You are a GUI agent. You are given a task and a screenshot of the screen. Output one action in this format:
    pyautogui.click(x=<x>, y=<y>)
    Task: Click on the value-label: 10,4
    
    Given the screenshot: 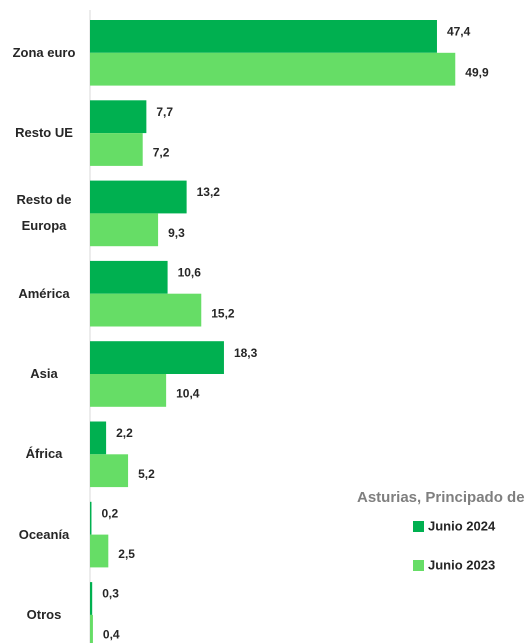 What is the action you would take?
    pyautogui.click(x=188, y=394)
    